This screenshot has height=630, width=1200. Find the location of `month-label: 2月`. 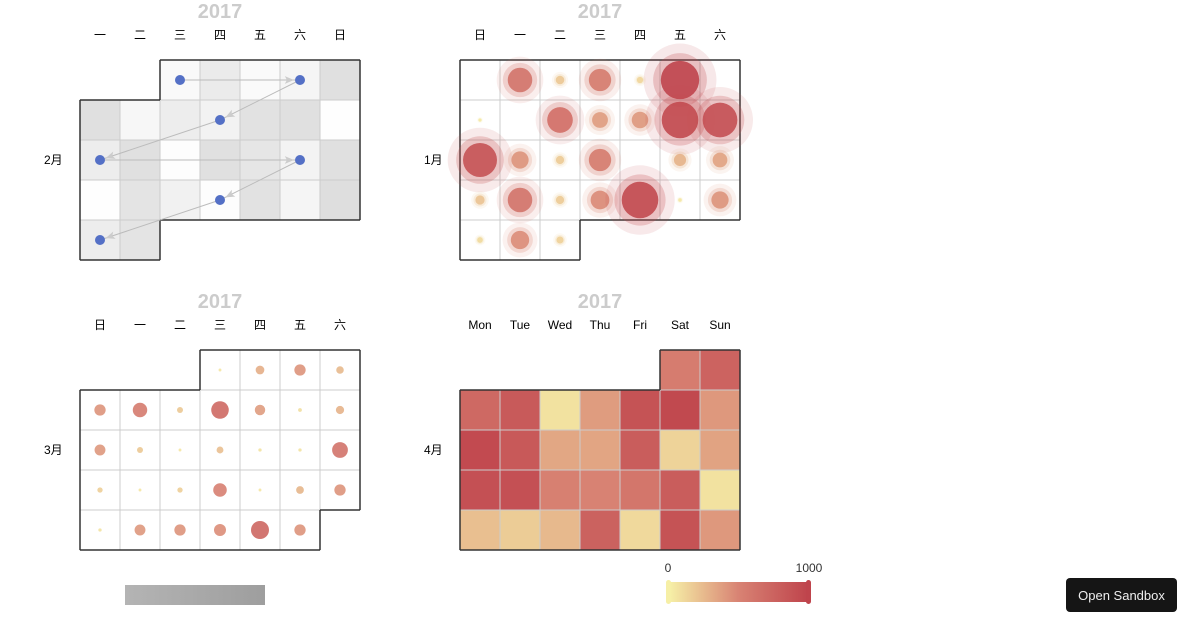

month-label: 2月 is located at coordinates (53, 160).